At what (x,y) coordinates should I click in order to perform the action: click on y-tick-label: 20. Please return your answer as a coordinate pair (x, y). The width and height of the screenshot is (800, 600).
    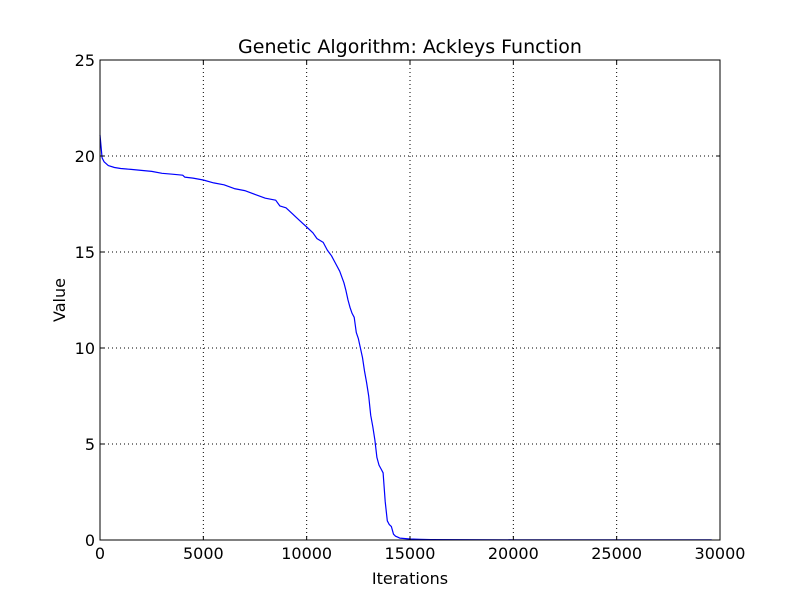
    Looking at the image, I should click on (85, 156).